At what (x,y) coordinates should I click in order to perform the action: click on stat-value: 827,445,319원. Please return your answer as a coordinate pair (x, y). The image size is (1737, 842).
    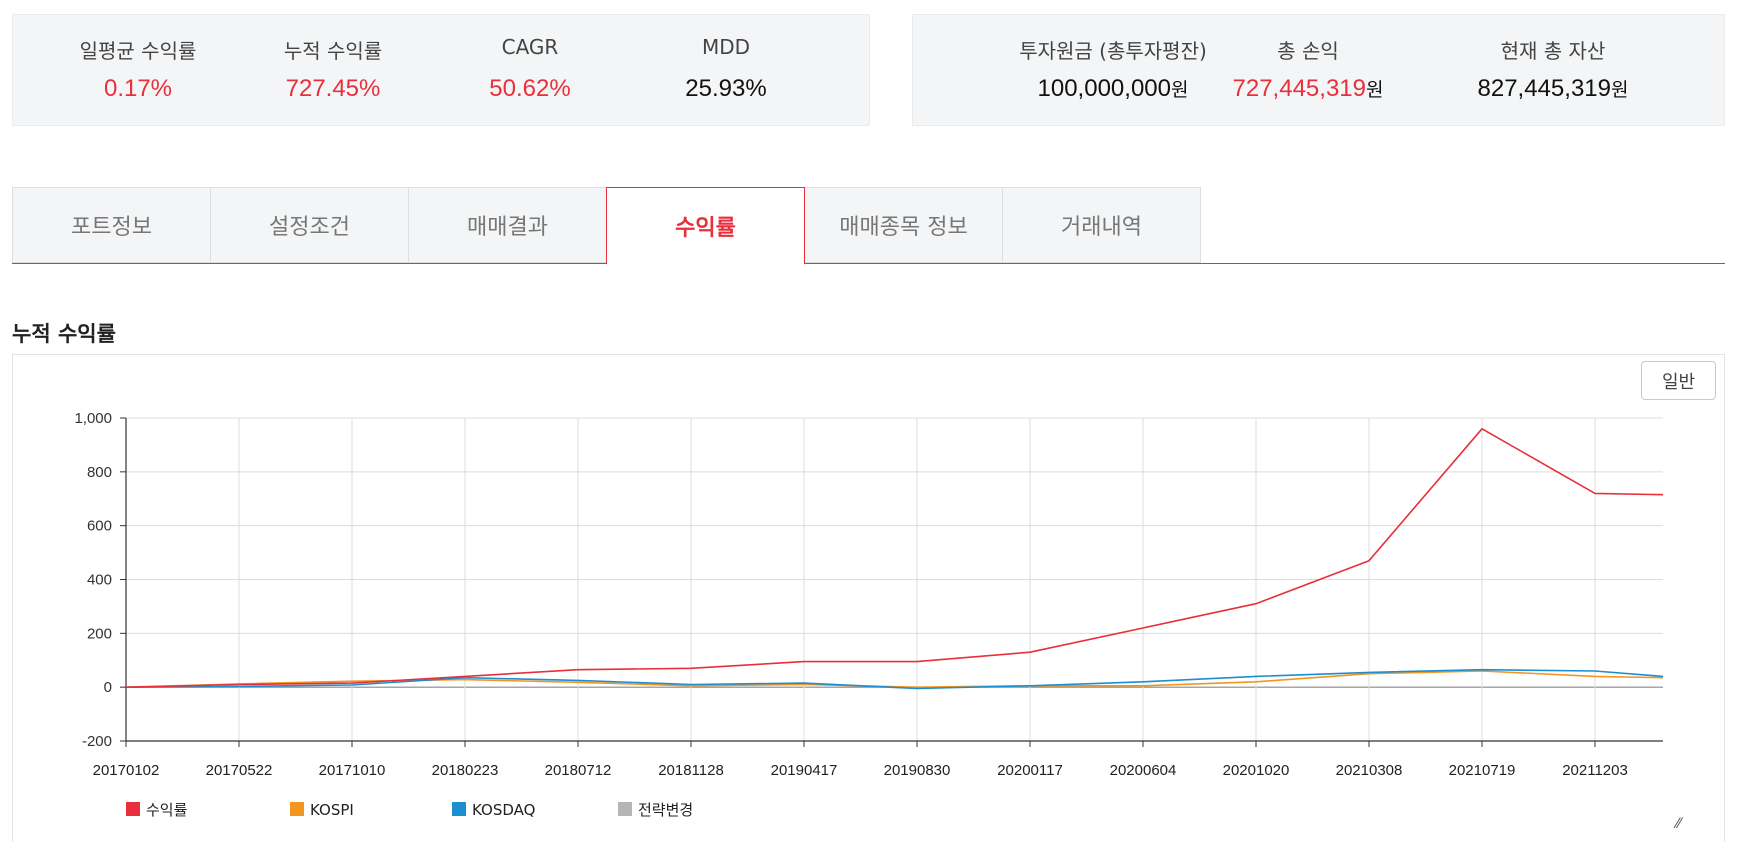
    Looking at the image, I should click on (1553, 89).